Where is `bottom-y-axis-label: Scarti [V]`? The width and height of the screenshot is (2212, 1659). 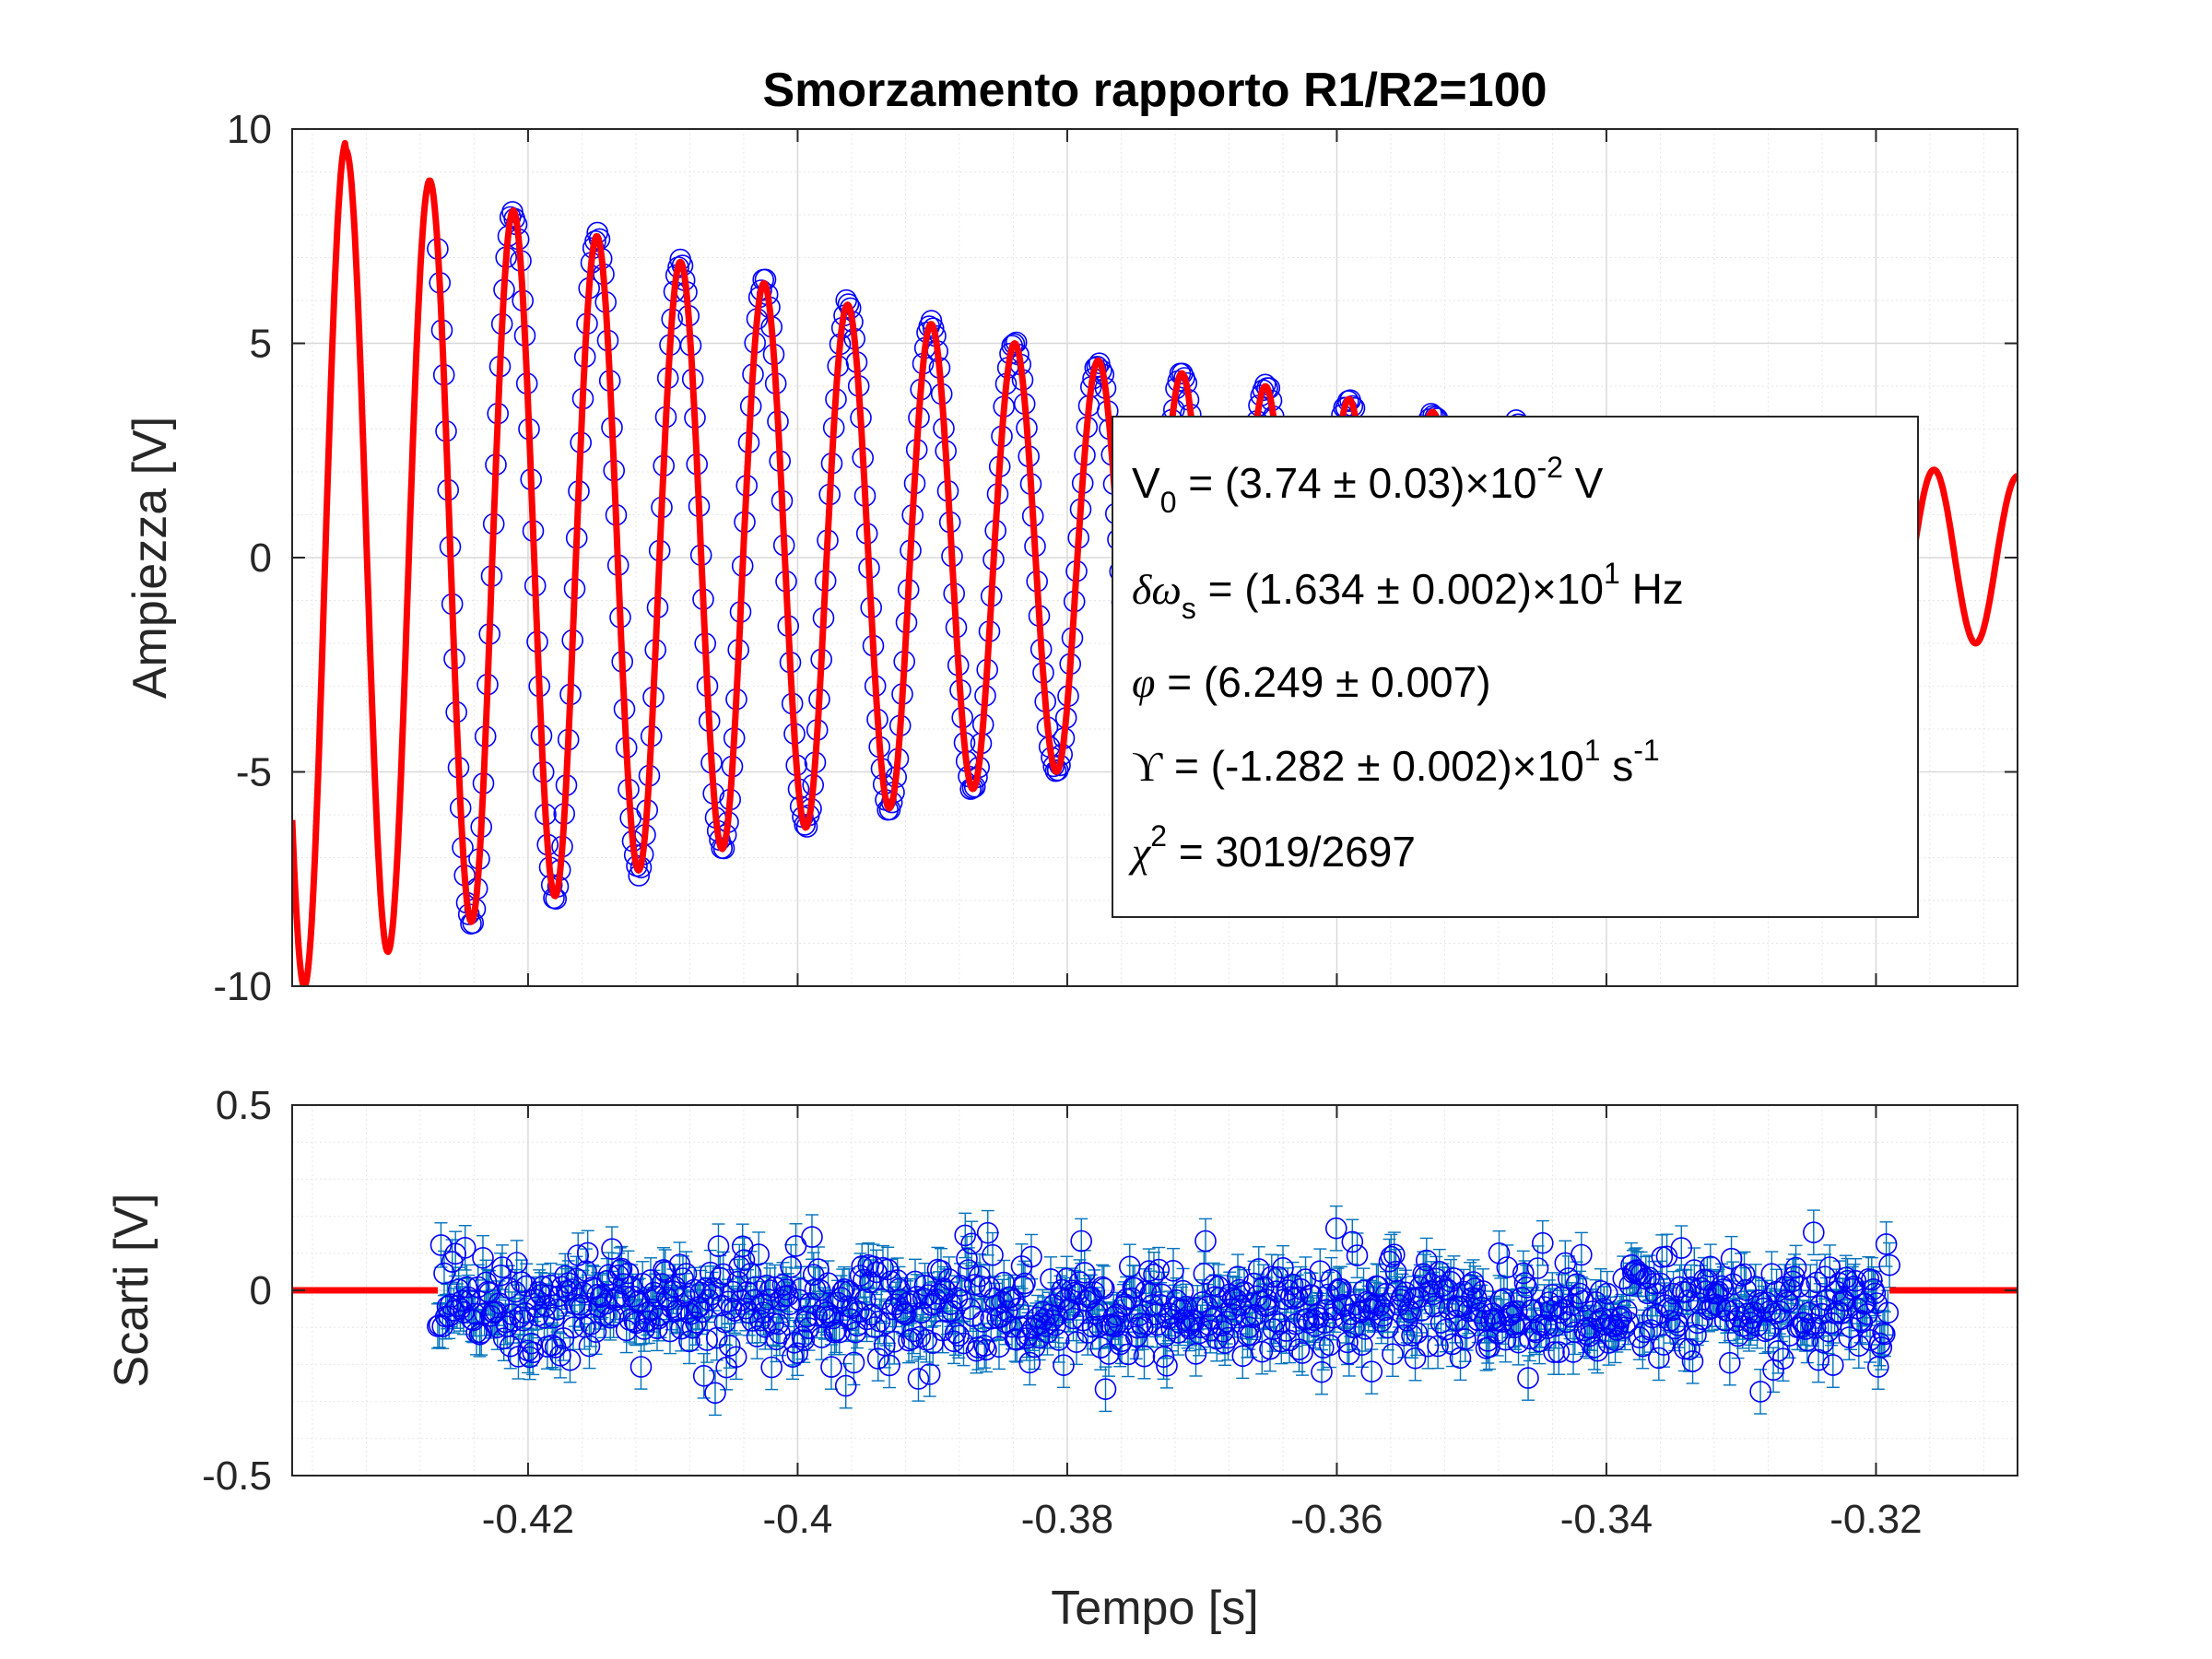 bottom-y-axis-label: Scarti [V] is located at coordinates (132, 1291).